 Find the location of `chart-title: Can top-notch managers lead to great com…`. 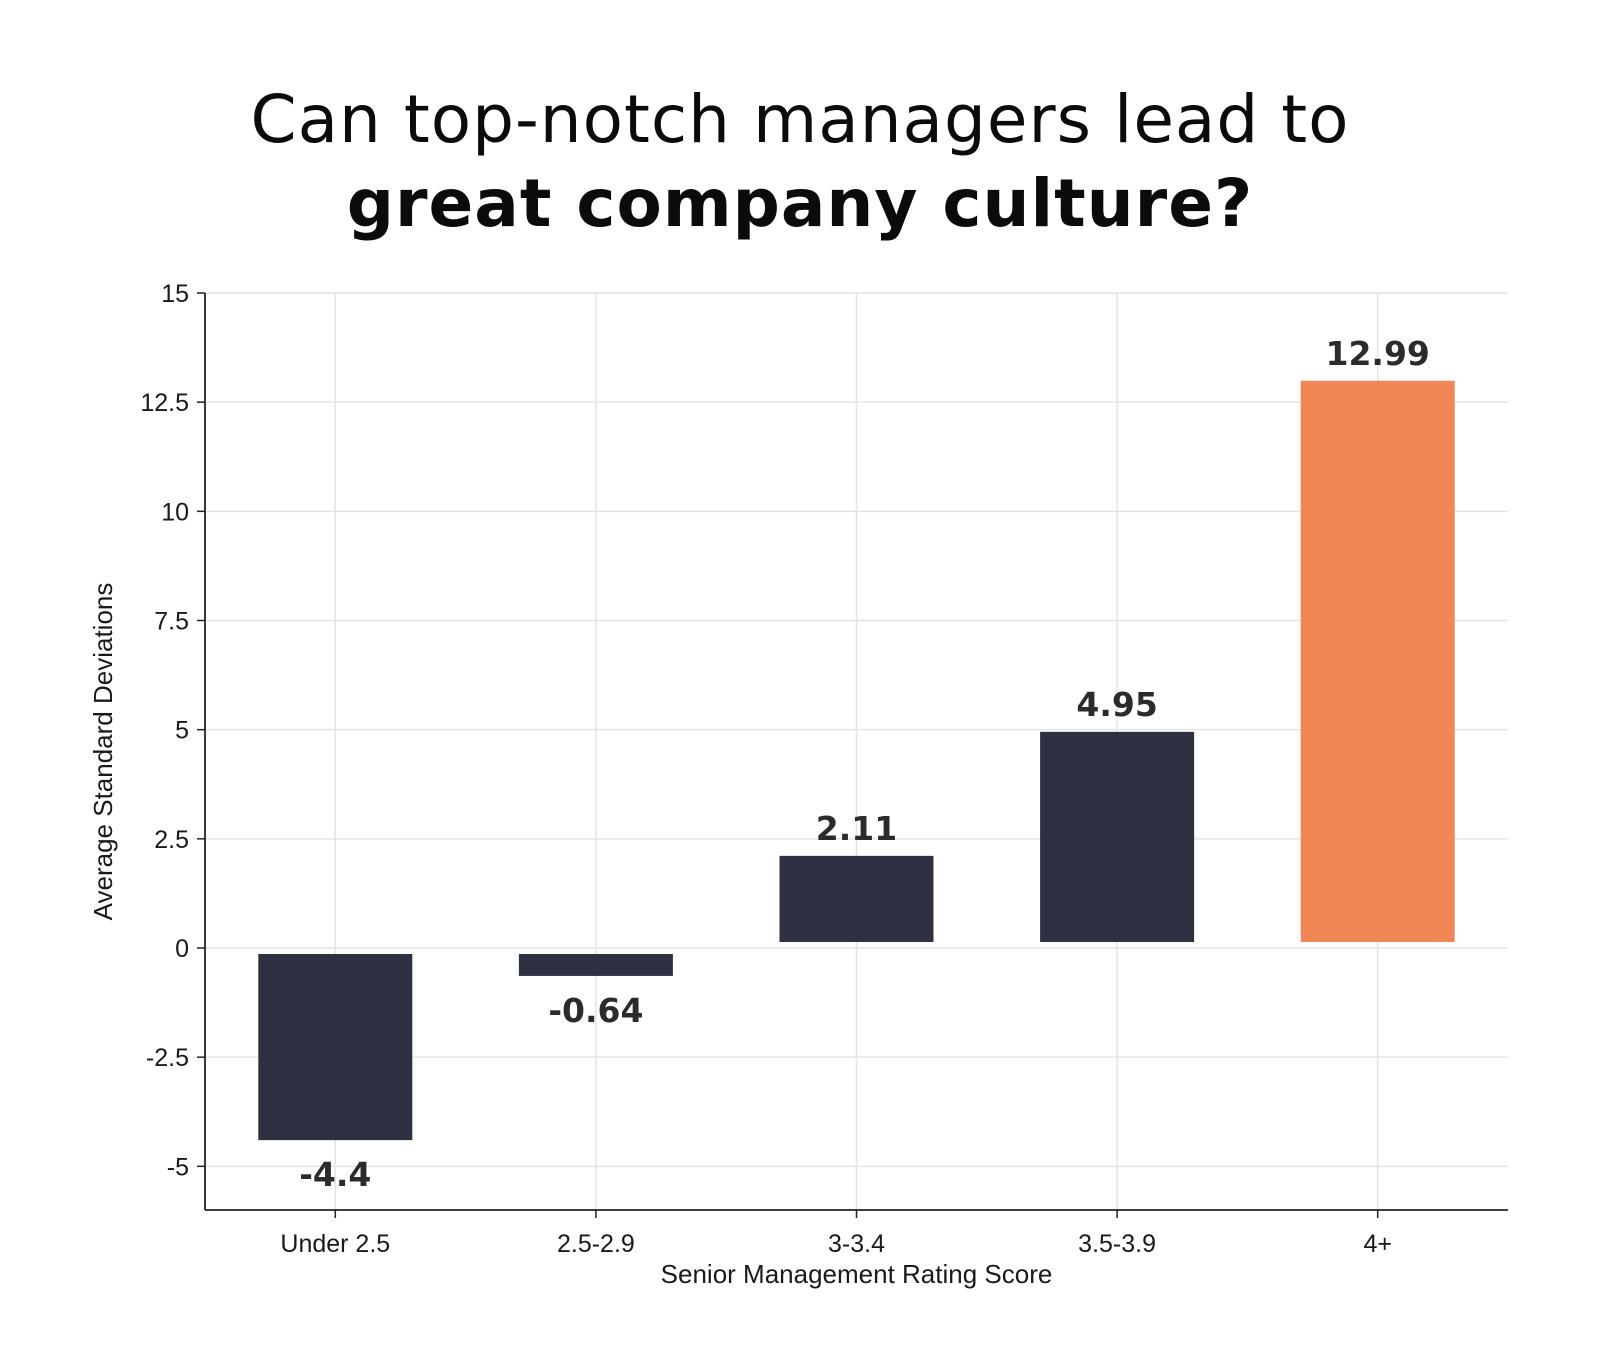

chart-title: Can top-notch managers lead to great com… is located at coordinates (800, 162).